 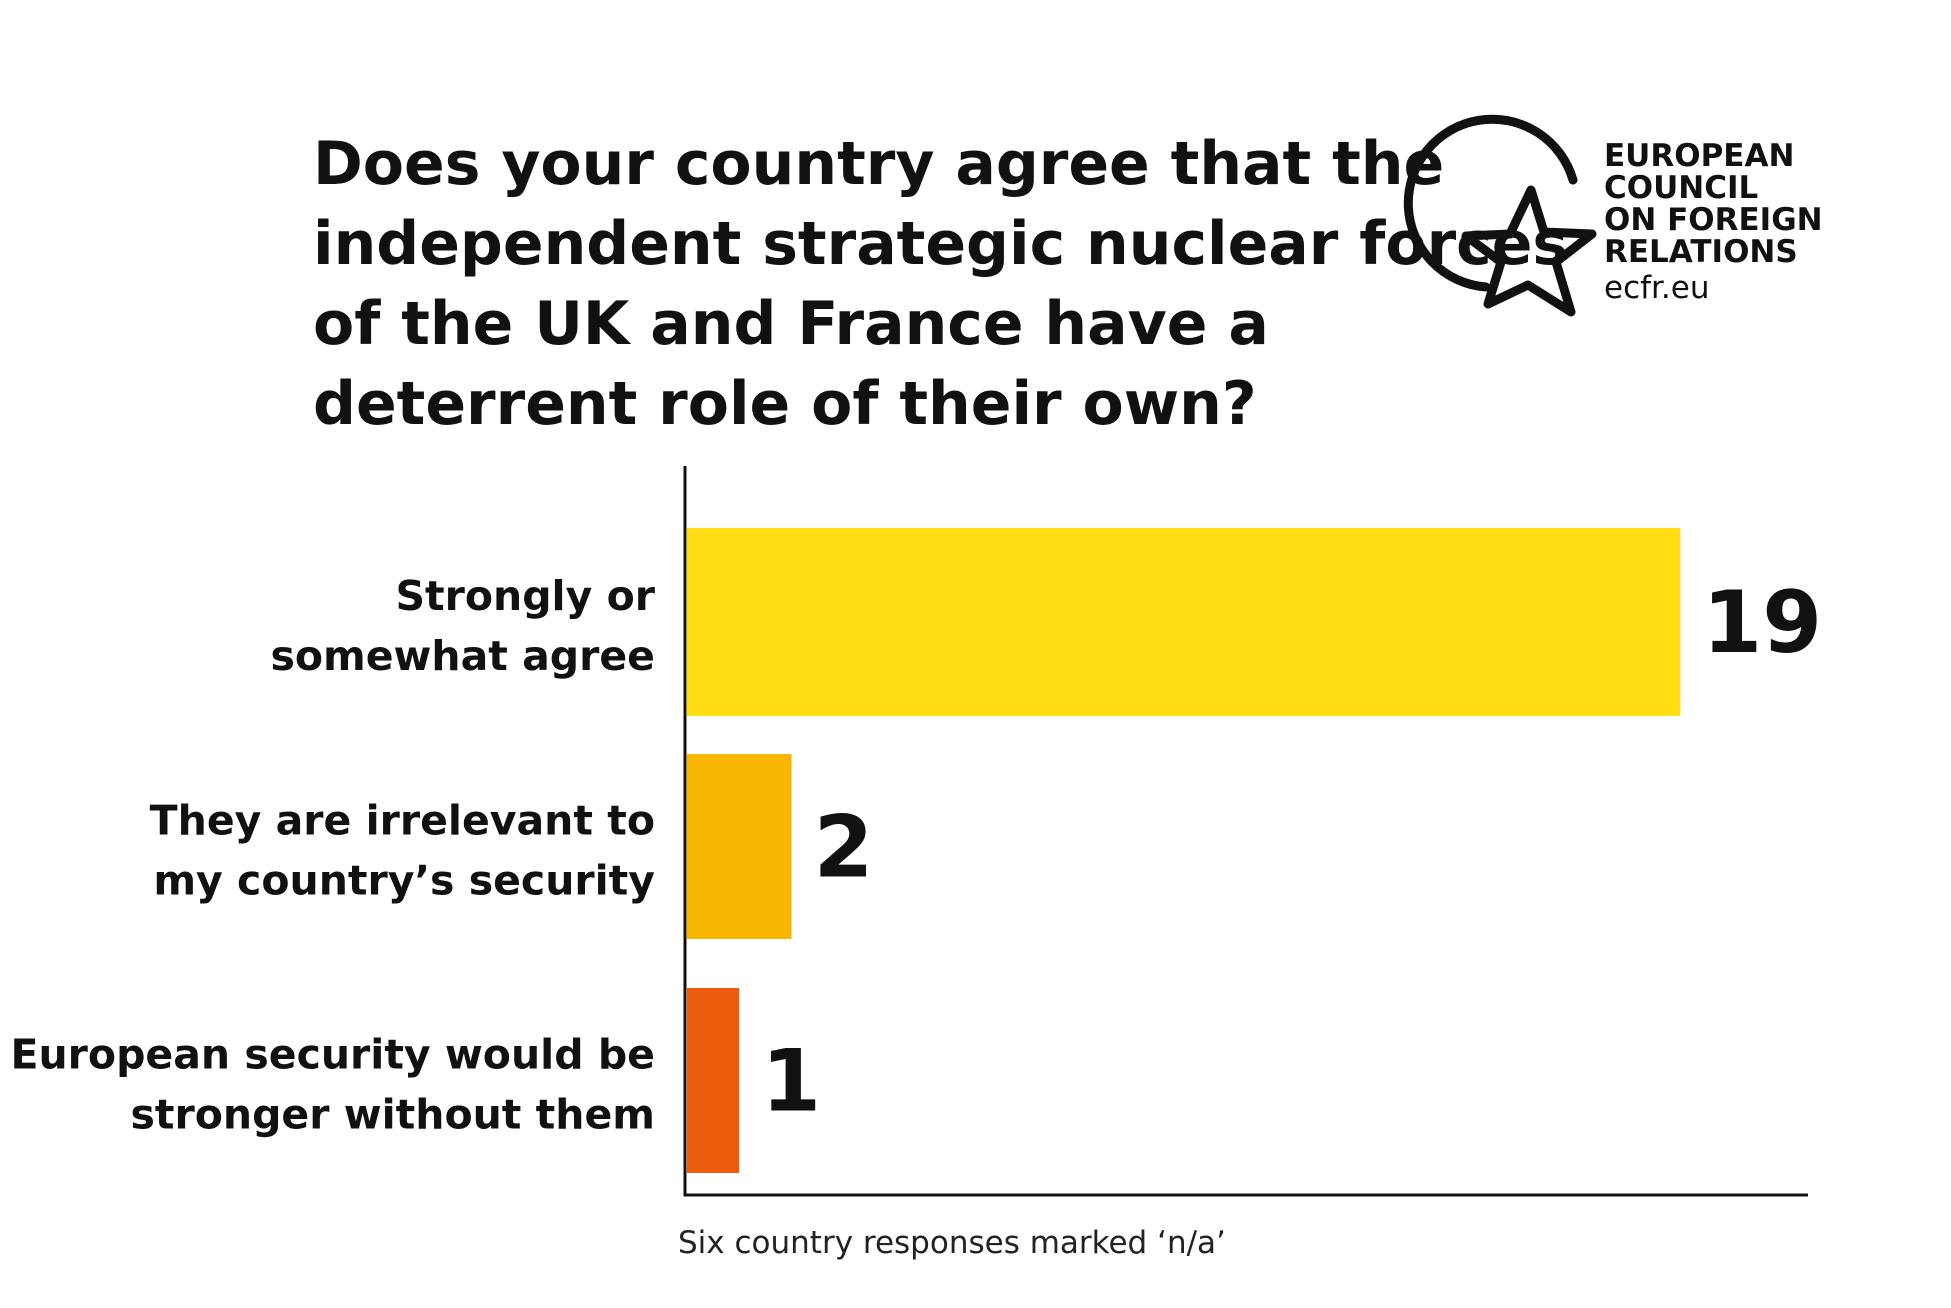 What do you see at coordinates (791, 324) in the screenshot?
I see `chart-title-line: of the UK and France have a` at bounding box center [791, 324].